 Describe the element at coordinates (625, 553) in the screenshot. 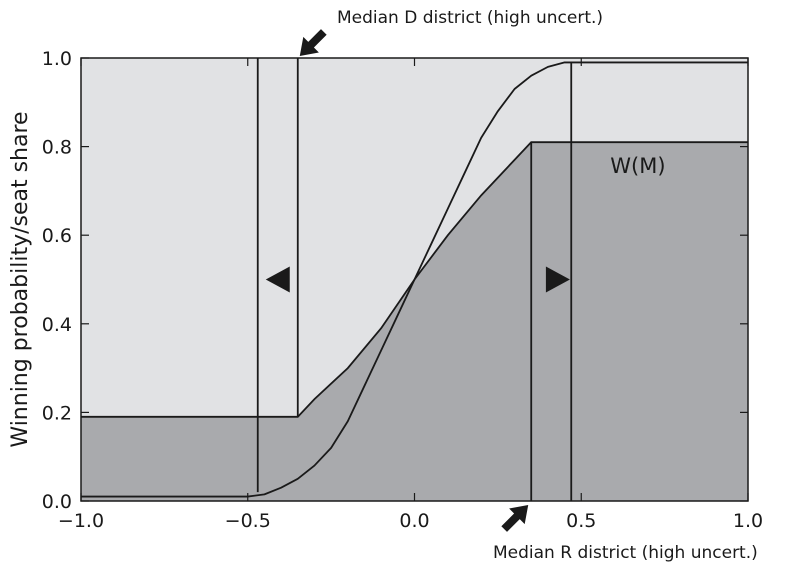

I see `annotation-median-r: Median R district (high uncert.)` at that location.